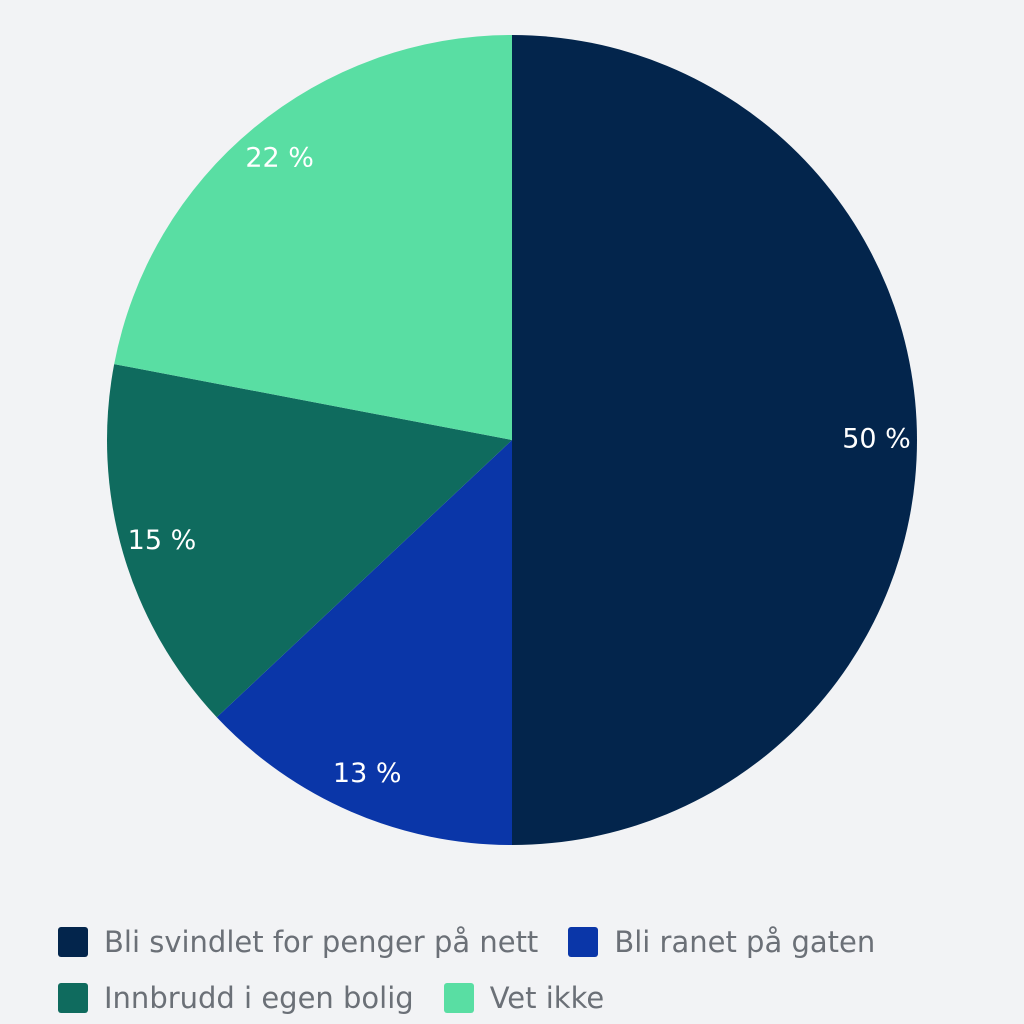 Image resolution: width=1024 pixels, height=1024 pixels. What do you see at coordinates (547, 998) in the screenshot?
I see `legend-label-vet-ikke: Vet ikke` at bounding box center [547, 998].